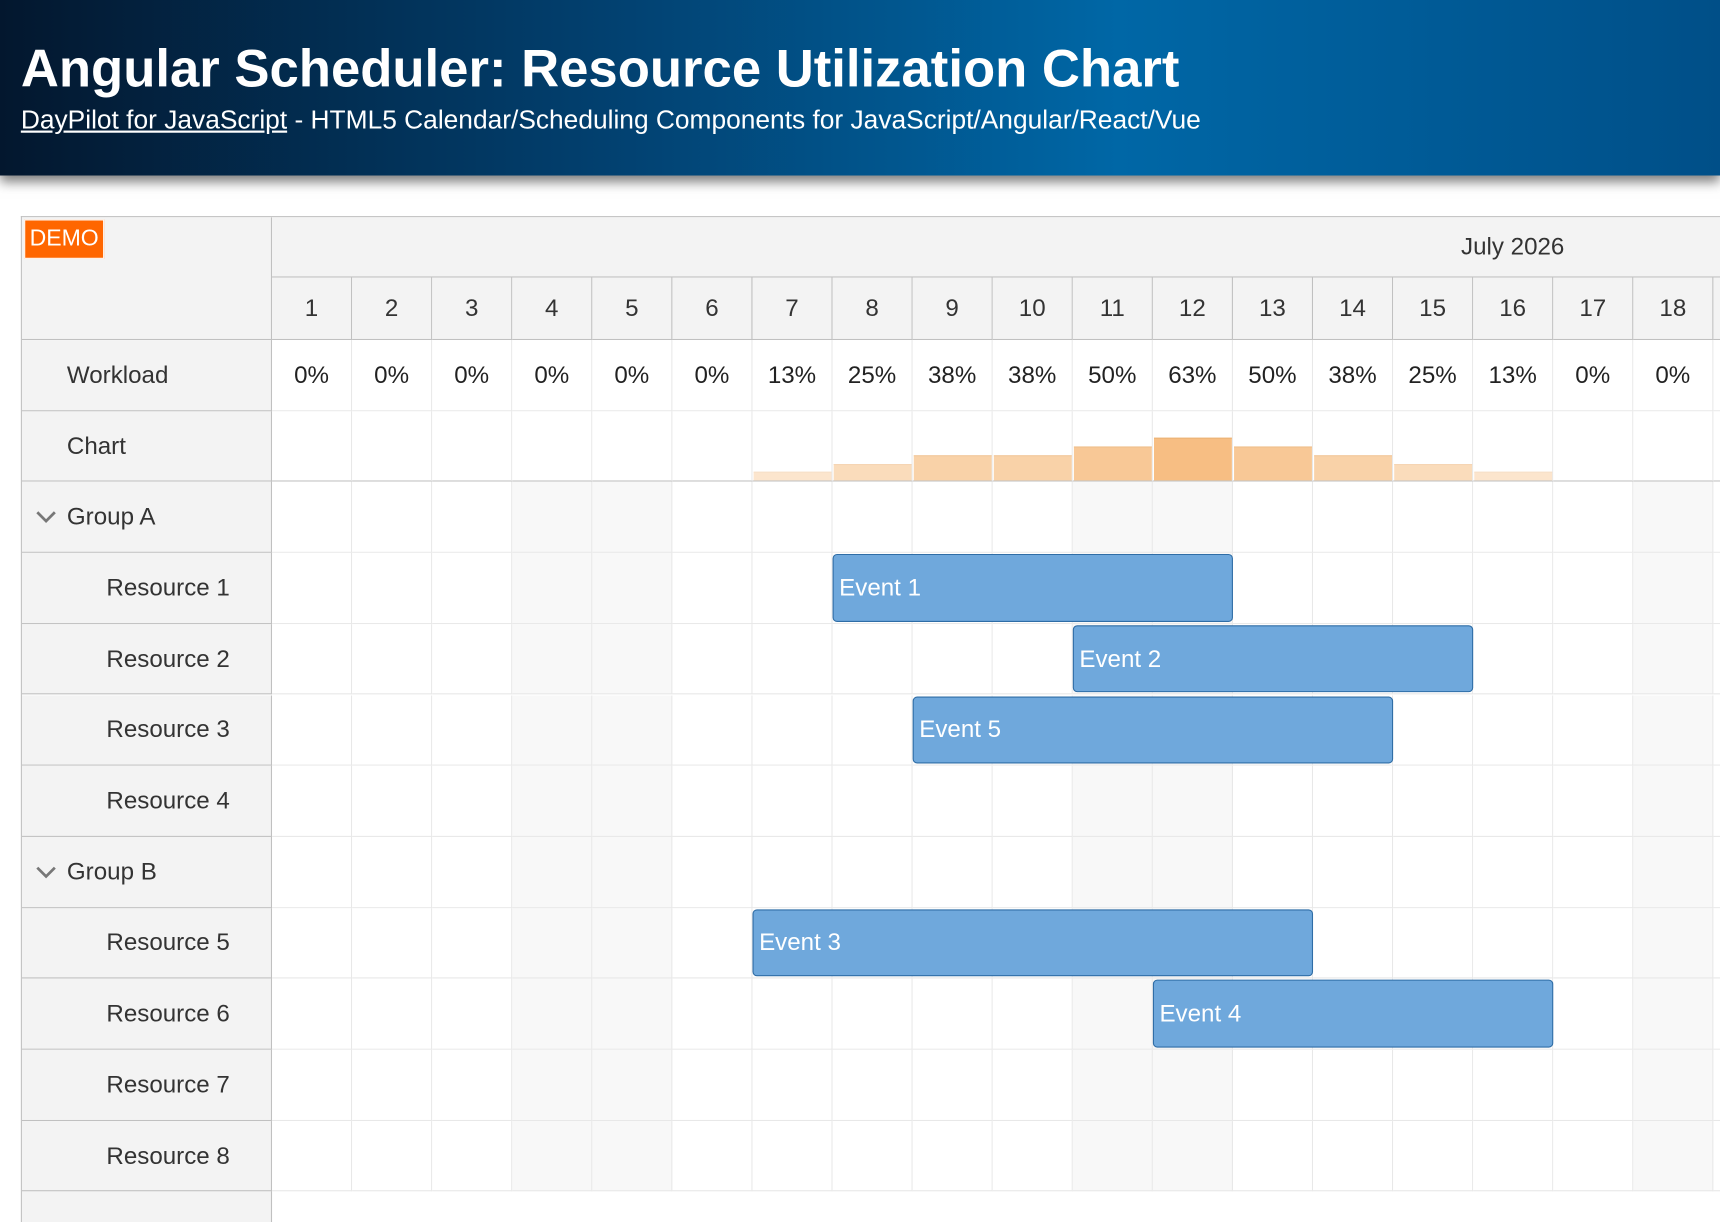 The image size is (1720, 1222). Describe the element at coordinates (147, 517) in the screenshot. I see `row-header: Group A` at that location.